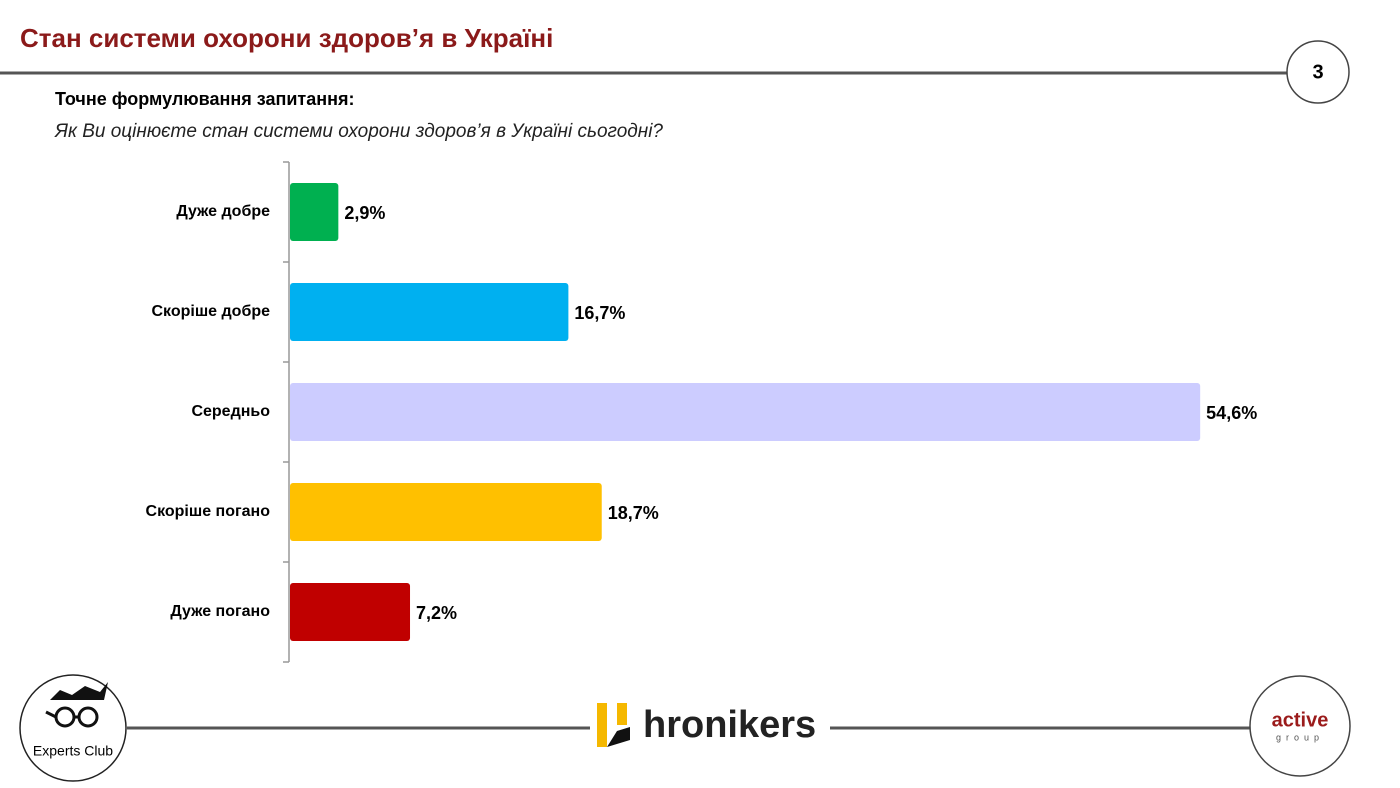 This screenshot has width=1400, height=788. I want to click on active-text: active, so click(1300, 720).